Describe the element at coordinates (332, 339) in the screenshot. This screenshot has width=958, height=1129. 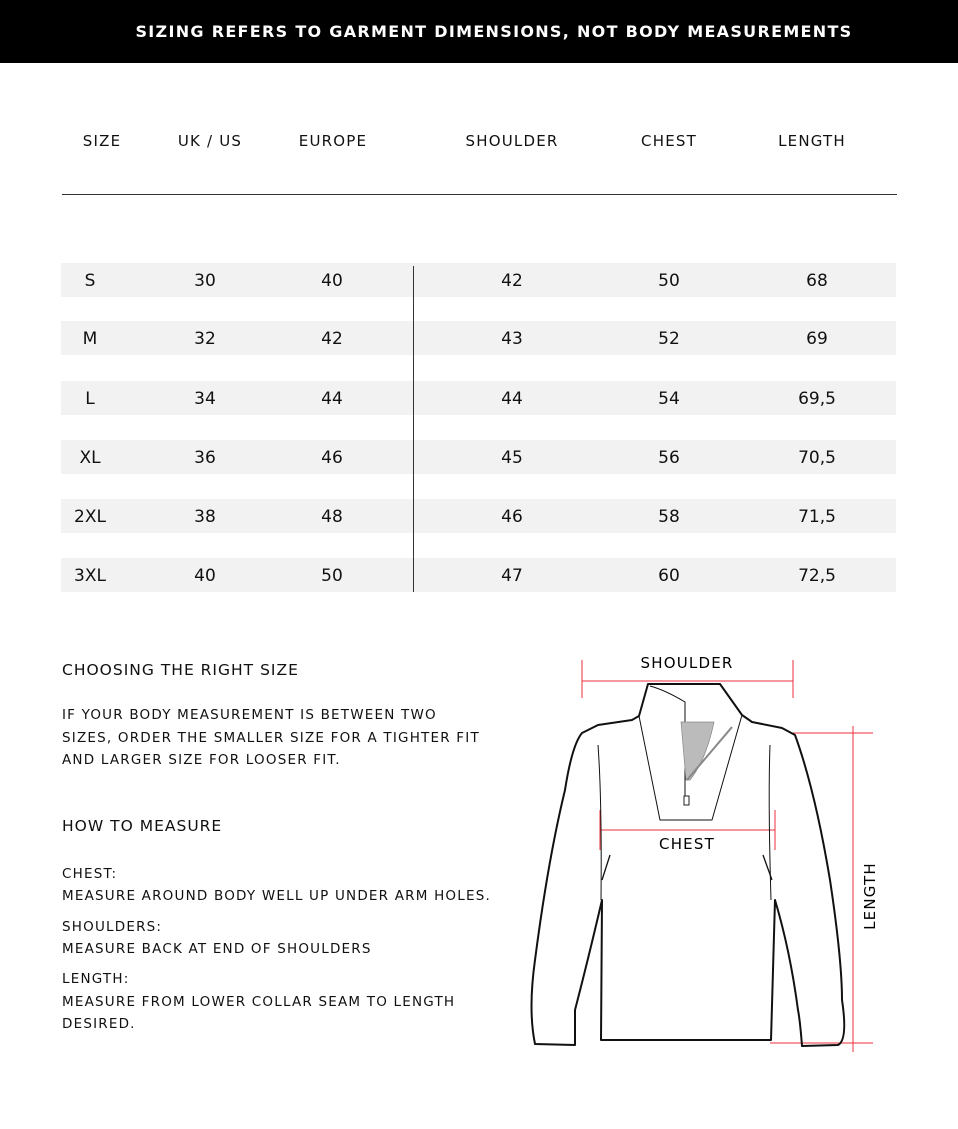
I see `cell-europe: 42` at that location.